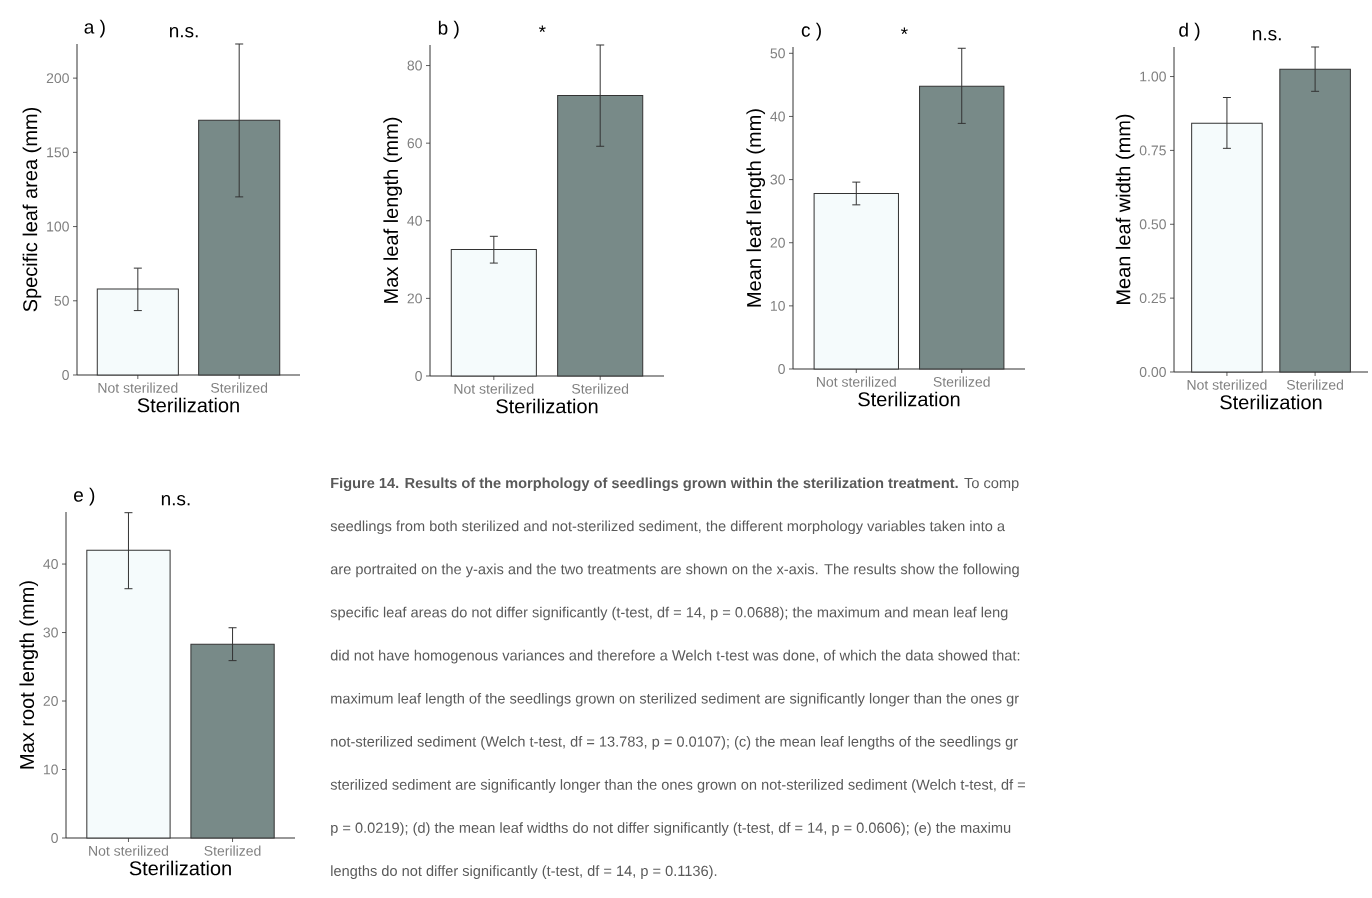 The width and height of the screenshot is (1372, 898). What do you see at coordinates (674, 743) in the screenshot?
I see `text: not-sterilized sediment (Welch t-test, df = 13.783, p = 0.0107); (c) the mean leaf lengths of the seedlings gr` at bounding box center [674, 743].